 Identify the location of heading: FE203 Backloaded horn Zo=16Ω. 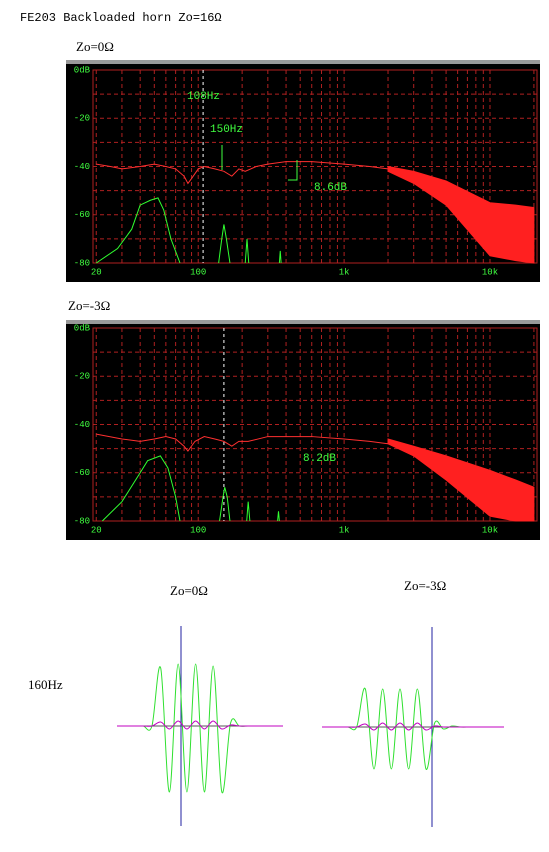
(121, 18).